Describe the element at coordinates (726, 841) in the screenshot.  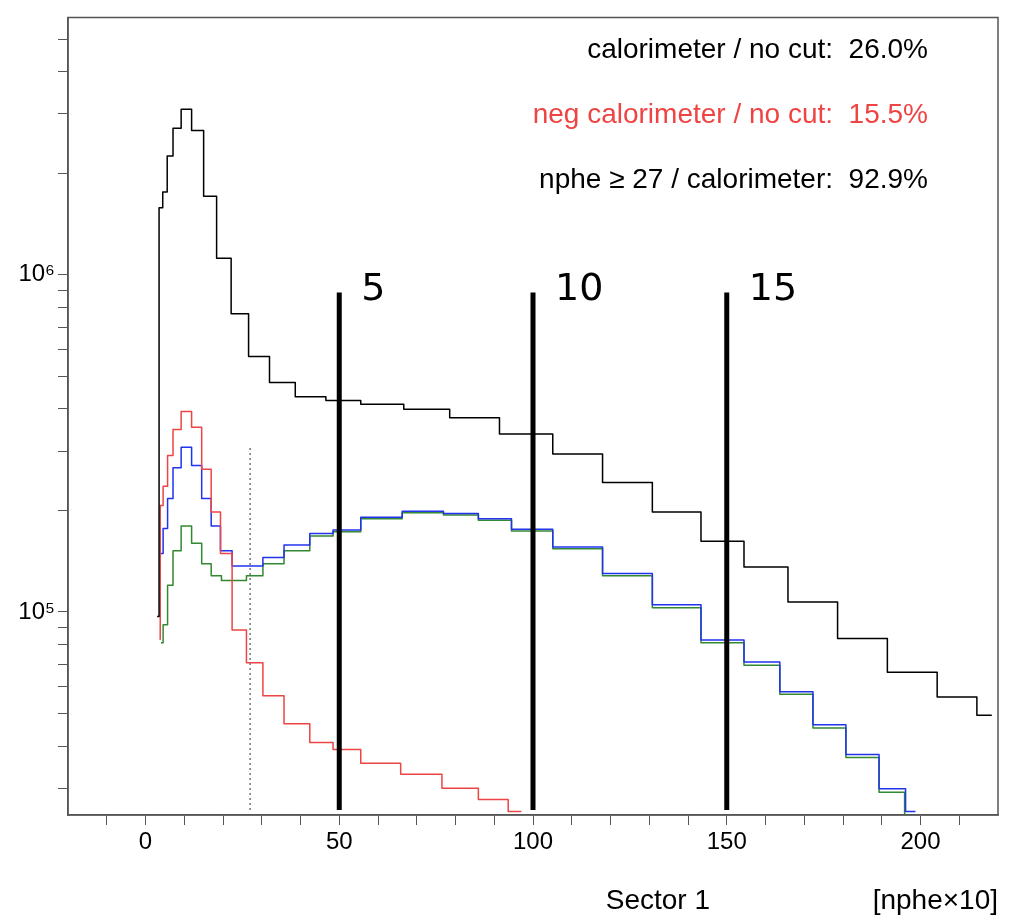
I see `x-tick-label: 150` at that location.